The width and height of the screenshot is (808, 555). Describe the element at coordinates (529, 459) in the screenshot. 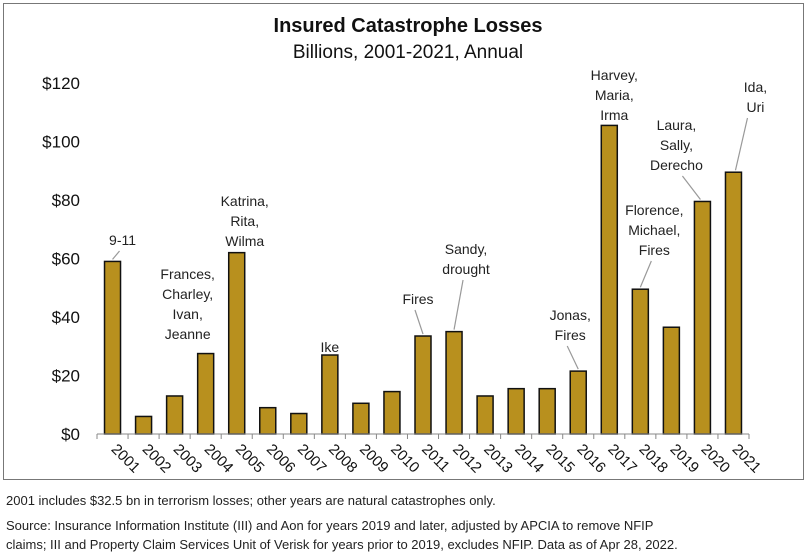

I see `x-tick-label-2014: 2014` at that location.